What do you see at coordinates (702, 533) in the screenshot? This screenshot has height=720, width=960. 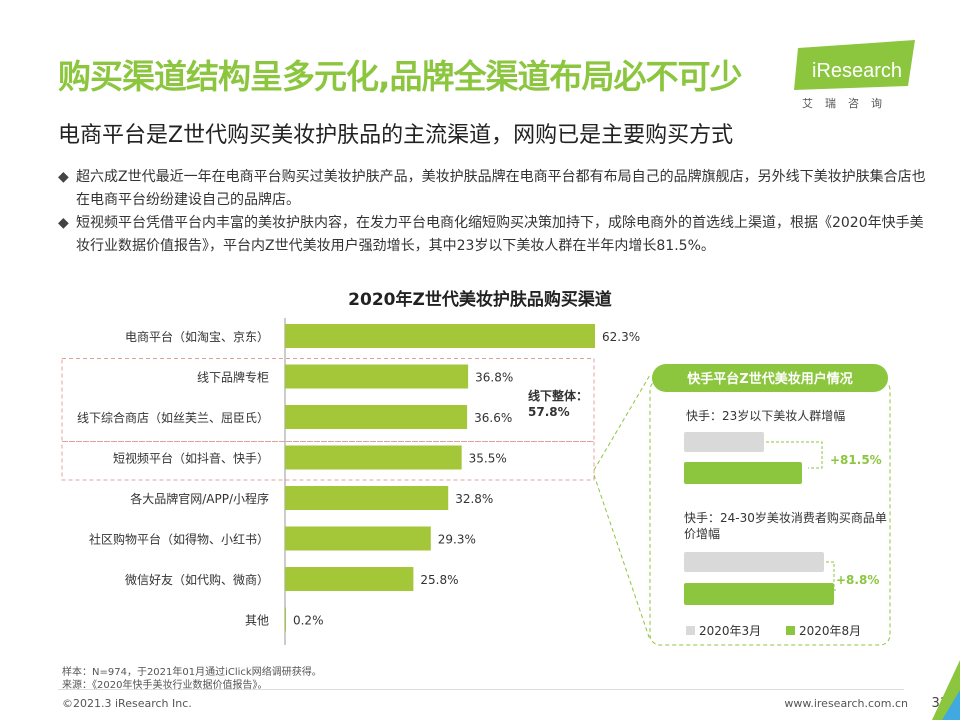 I see `inset-group-label: 价增幅` at bounding box center [702, 533].